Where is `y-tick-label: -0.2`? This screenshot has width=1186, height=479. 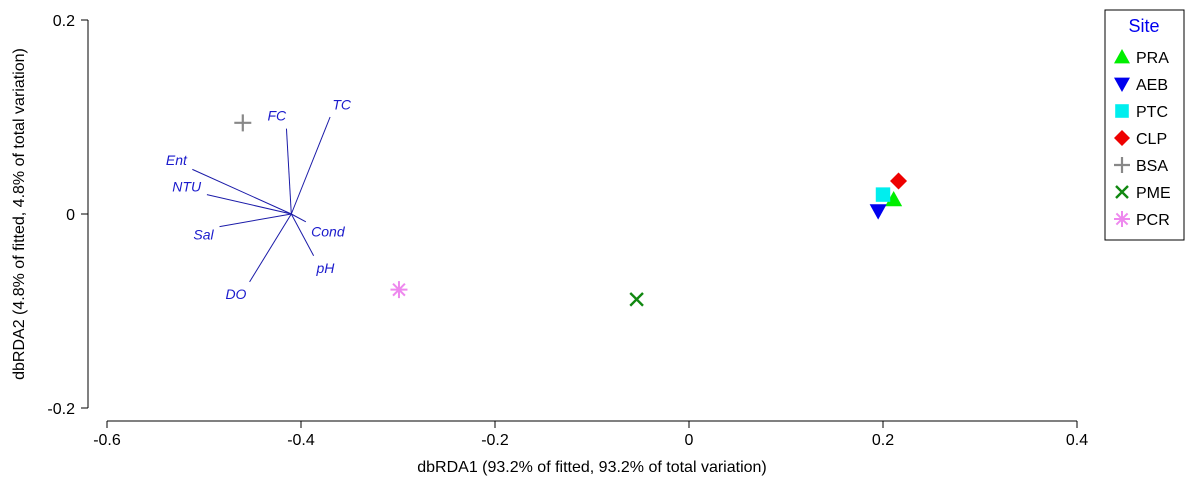 y-tick-label: -0.2 is located at coordinates (61, 409).